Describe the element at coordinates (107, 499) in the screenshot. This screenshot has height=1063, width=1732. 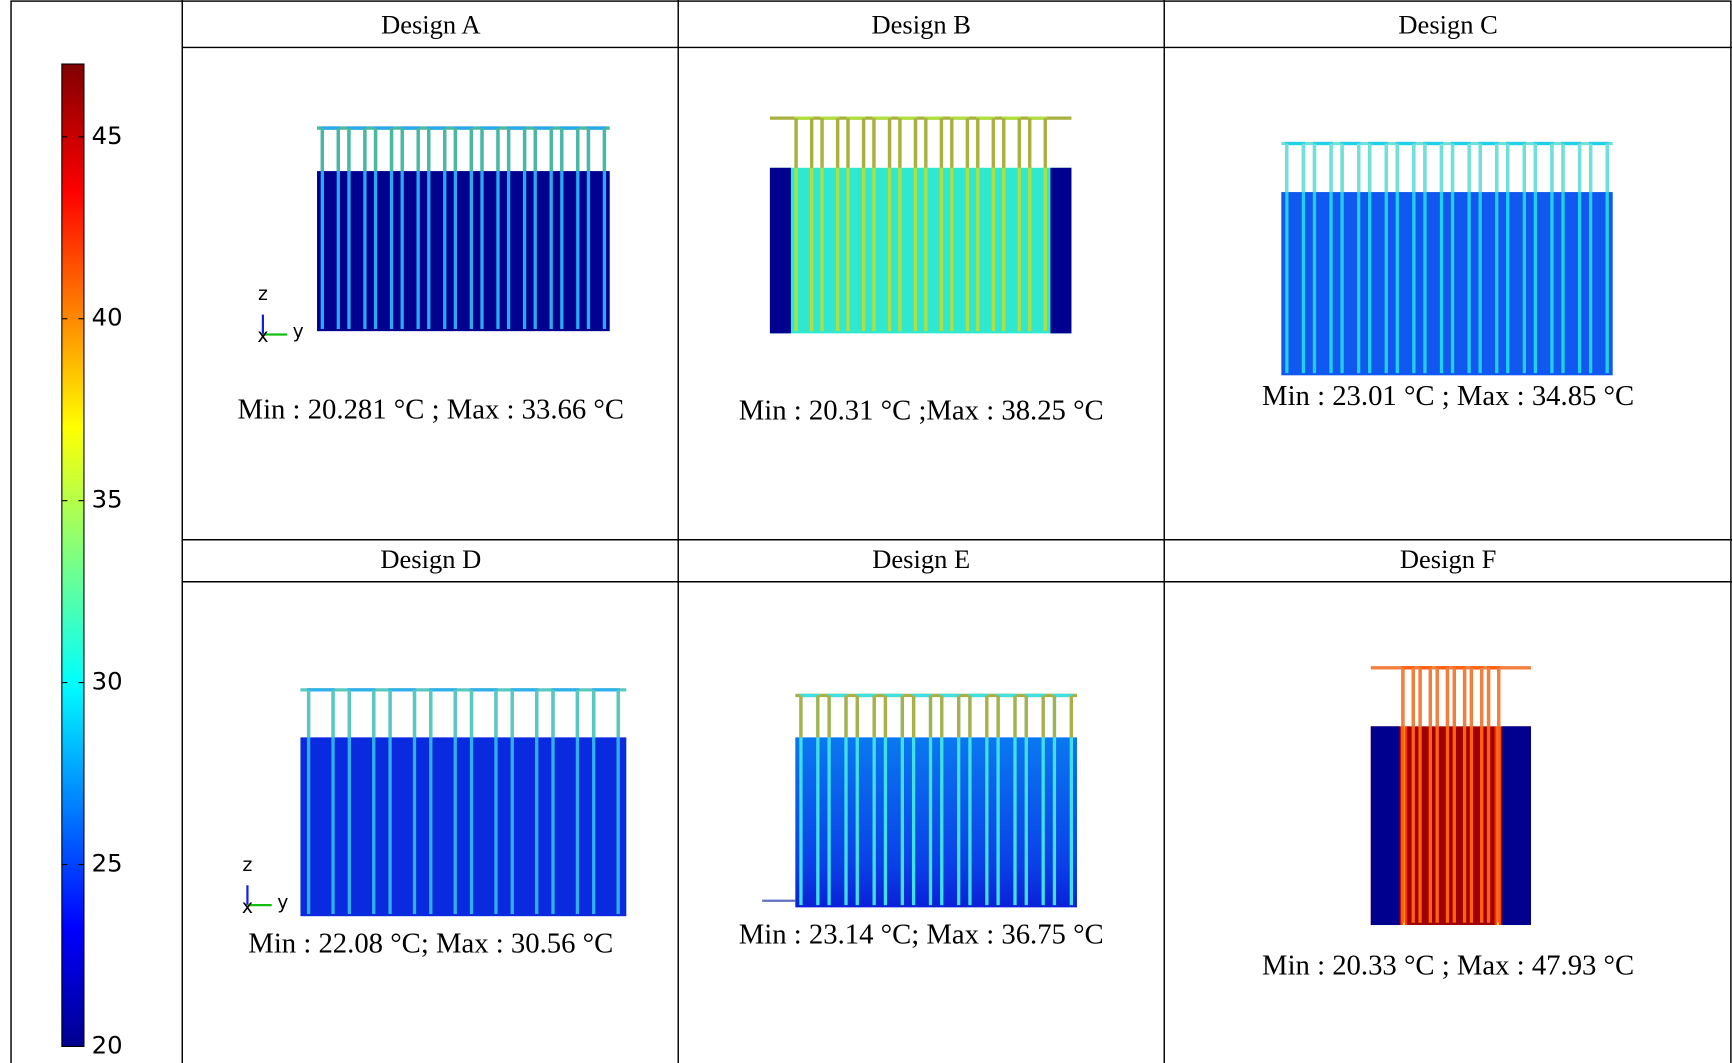
I see `colorbar-tick-label: 35` at that location.